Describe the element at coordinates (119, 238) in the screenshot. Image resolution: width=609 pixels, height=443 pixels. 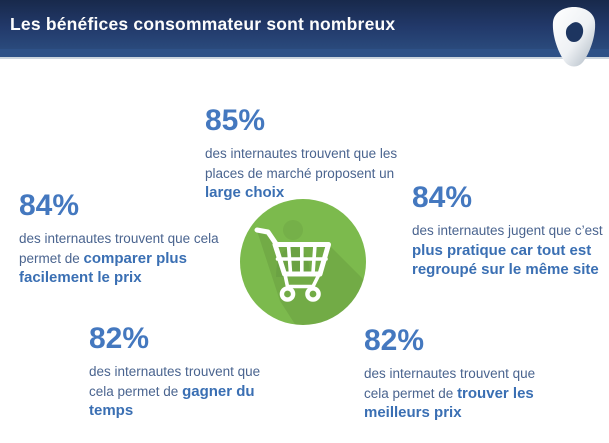
I see `stat-text-line: des internautes trouvent que cela` at that location.